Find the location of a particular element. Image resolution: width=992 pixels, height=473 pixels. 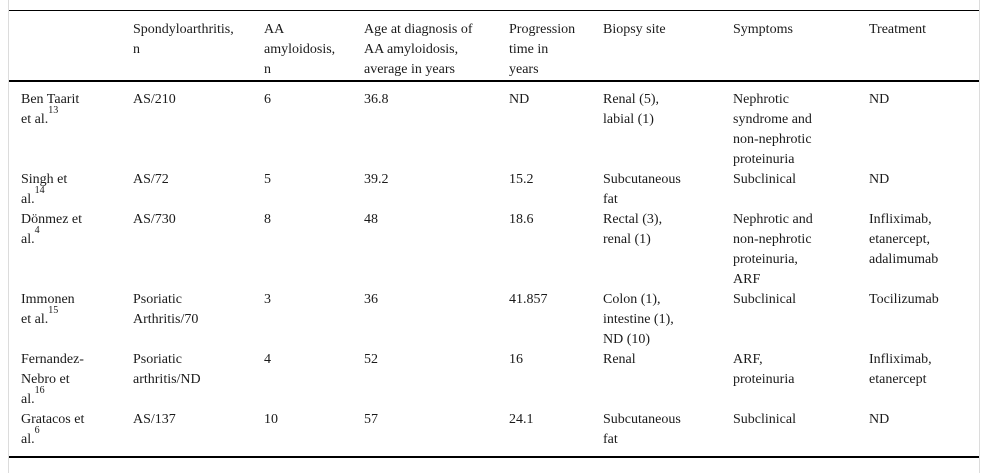

study-cell: Immonen et al.15 is located at coordinates (71, 320).